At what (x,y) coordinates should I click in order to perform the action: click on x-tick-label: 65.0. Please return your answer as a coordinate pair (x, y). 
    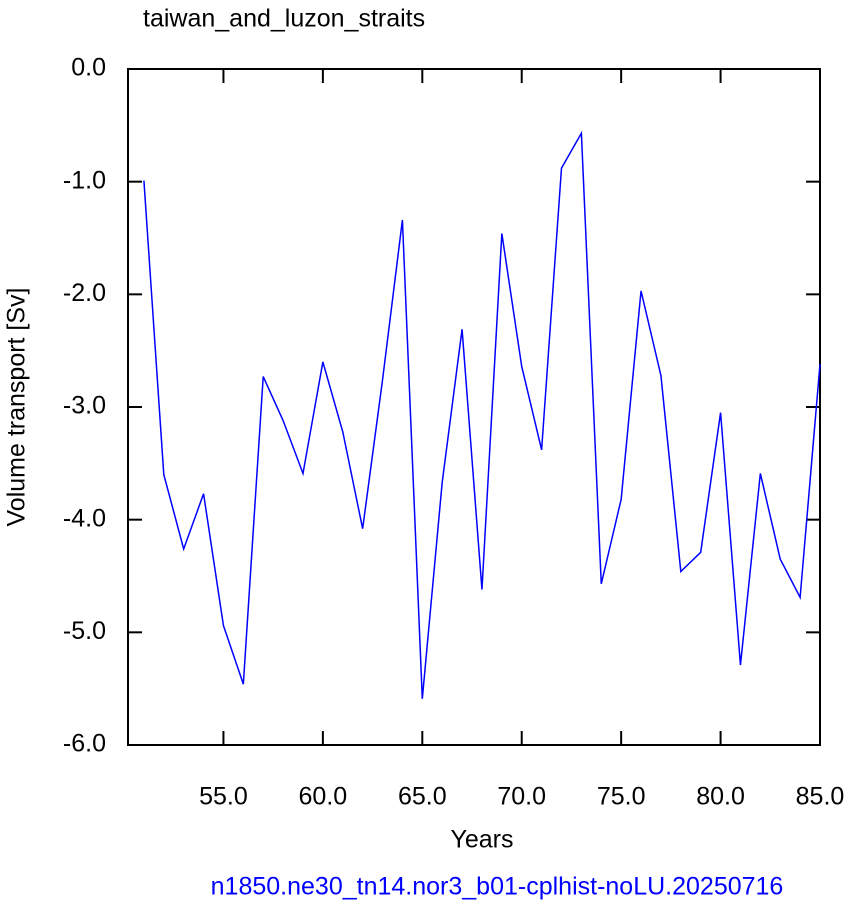
    Looking at the image, I should click on (422, 797).